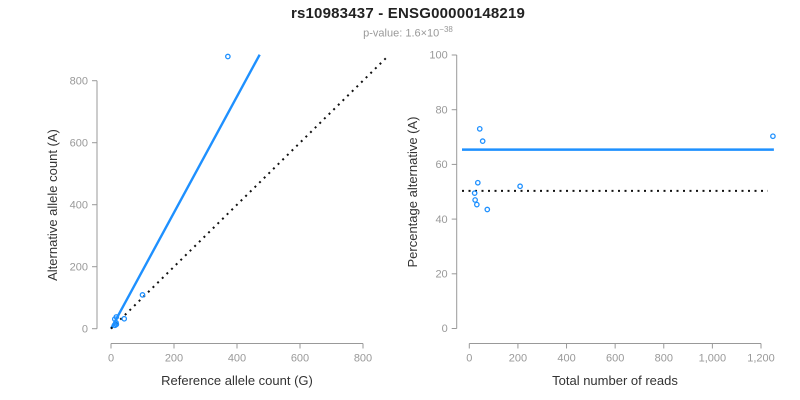  I want to click on y-tick-label: 600, so click(79, 143).